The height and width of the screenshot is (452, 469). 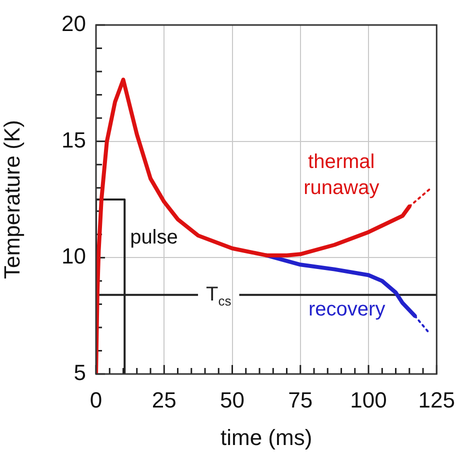 What do you see at coordinates (164, 399) in the screenshot?
I see `x-tick-label: 25` at bounding box center [164, 399].